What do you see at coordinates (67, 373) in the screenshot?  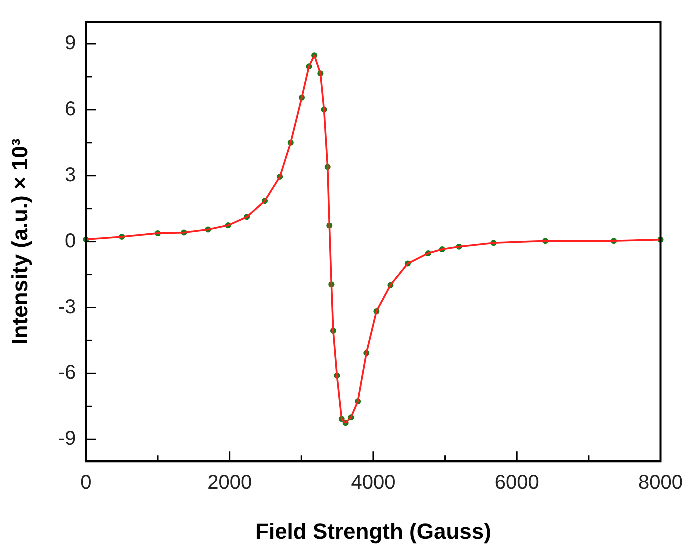 I see `y-tick-label: -6` at bounding box center [67, 373].